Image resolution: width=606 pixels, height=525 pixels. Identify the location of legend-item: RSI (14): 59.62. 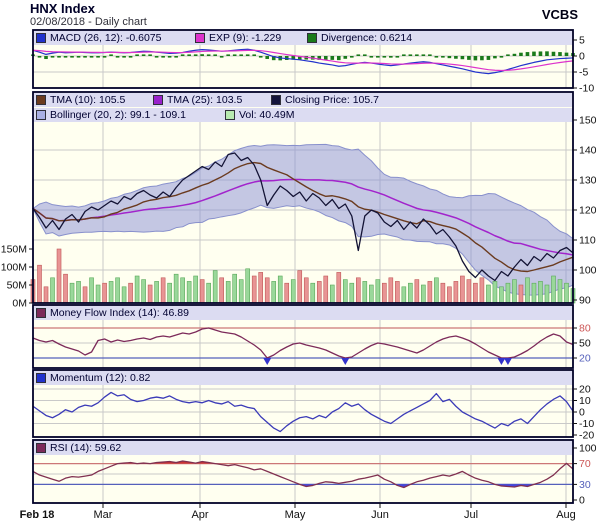
(78, 448).